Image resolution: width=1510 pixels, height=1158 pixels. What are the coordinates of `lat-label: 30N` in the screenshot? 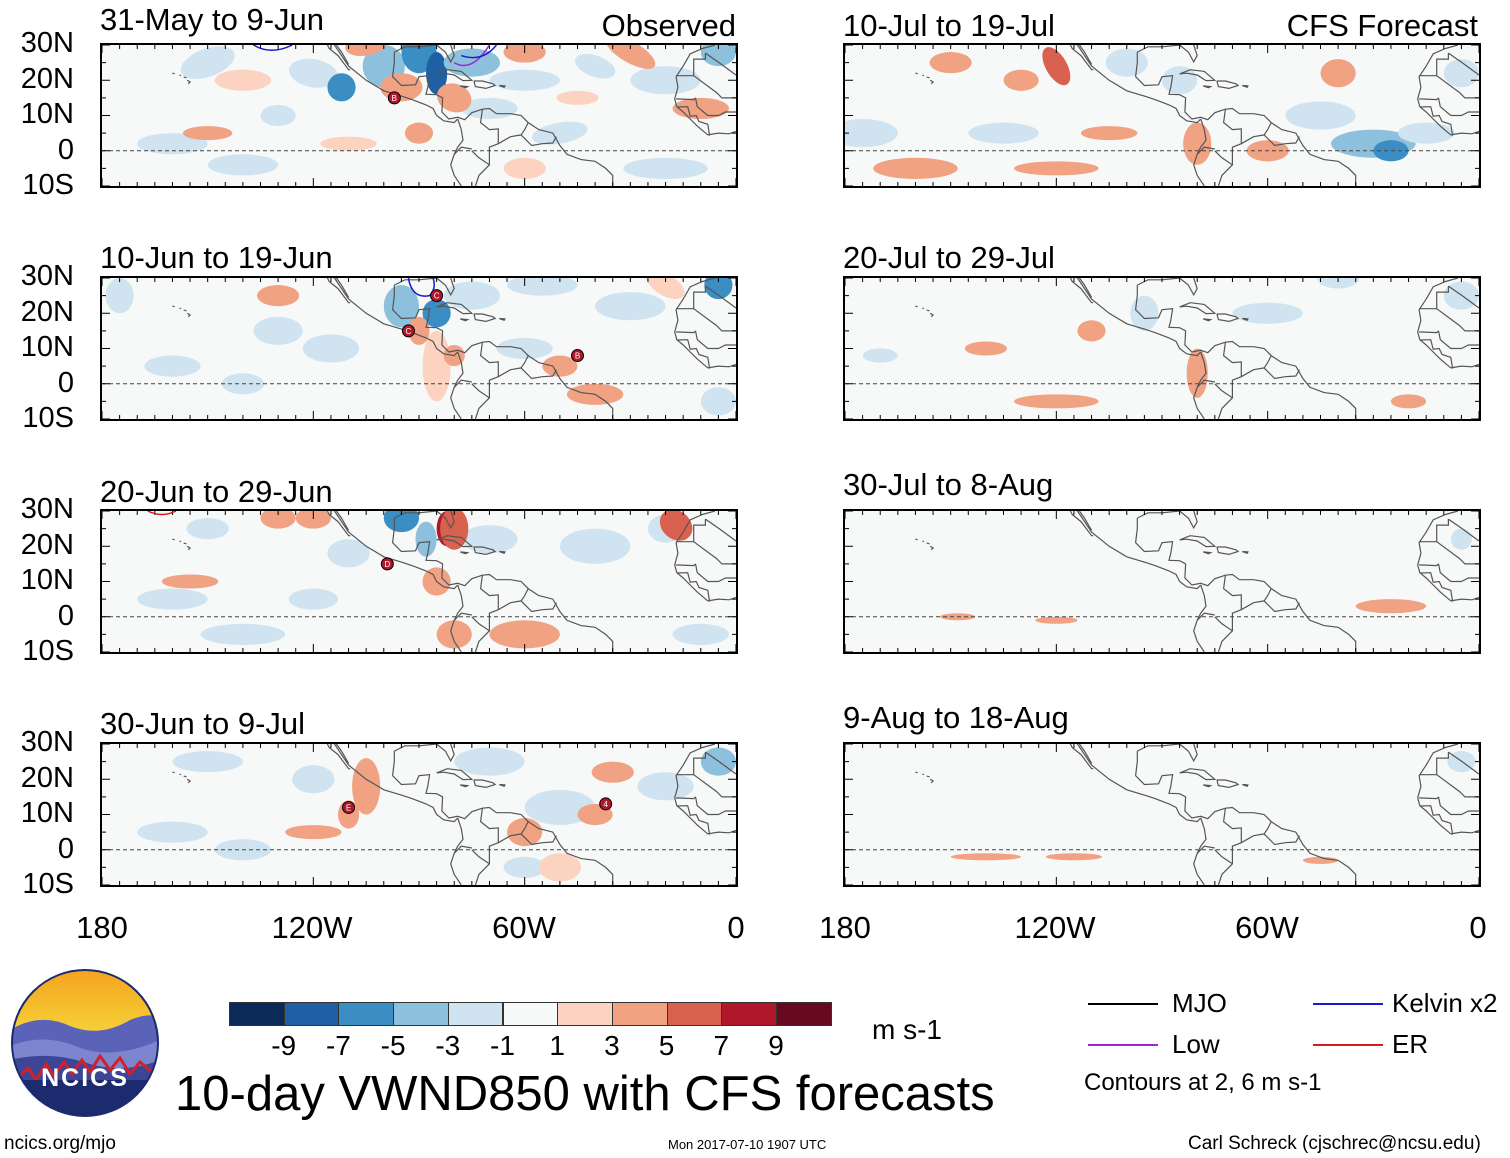 It's located at (47, 742).